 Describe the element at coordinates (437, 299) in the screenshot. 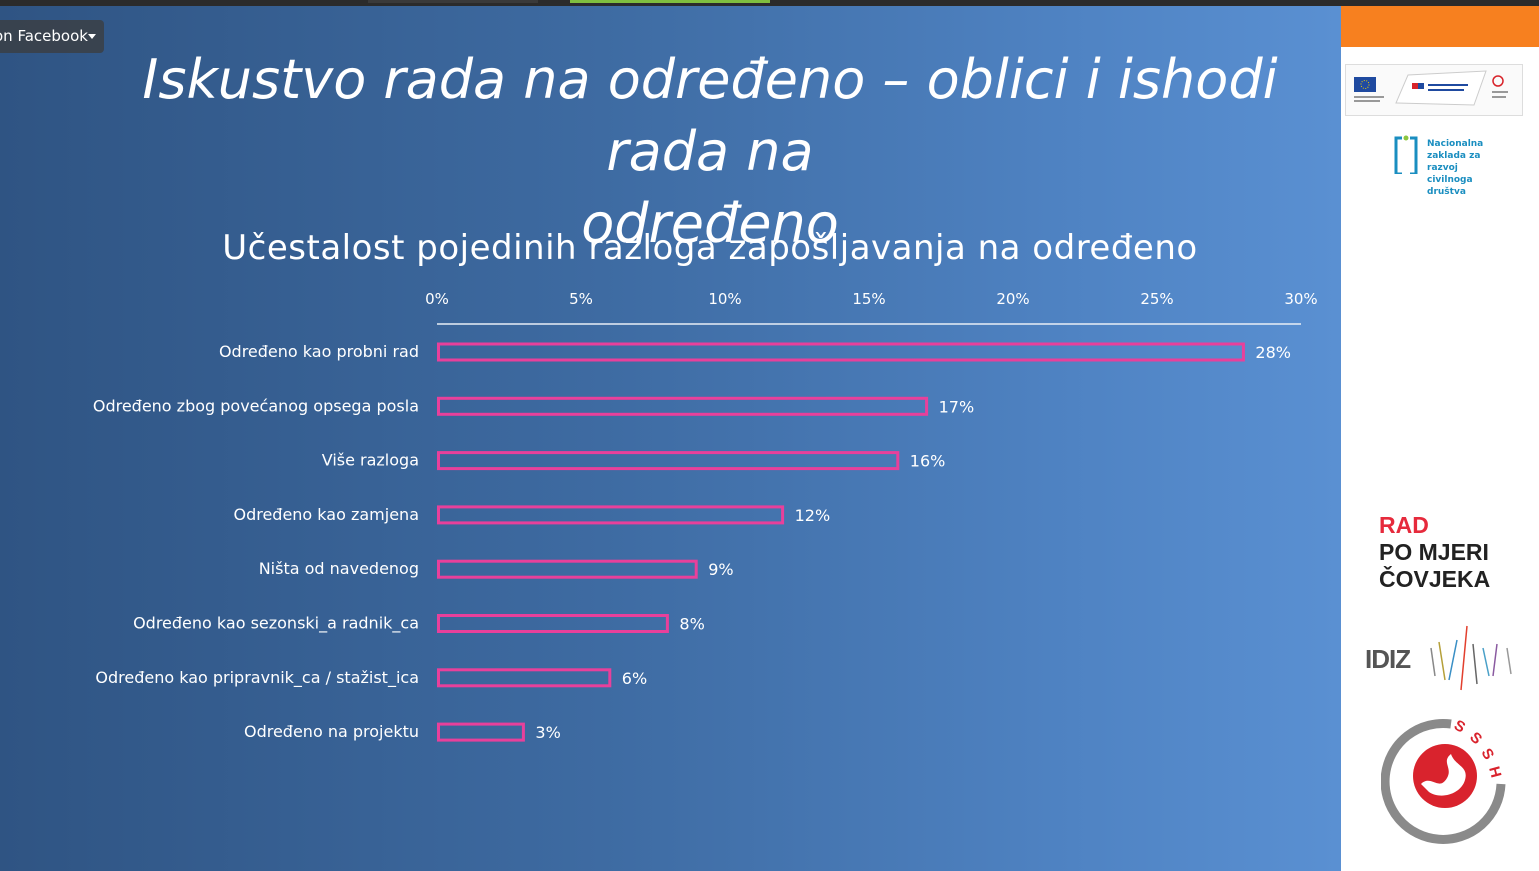

I see `x-tick-label: 0%` at that location.